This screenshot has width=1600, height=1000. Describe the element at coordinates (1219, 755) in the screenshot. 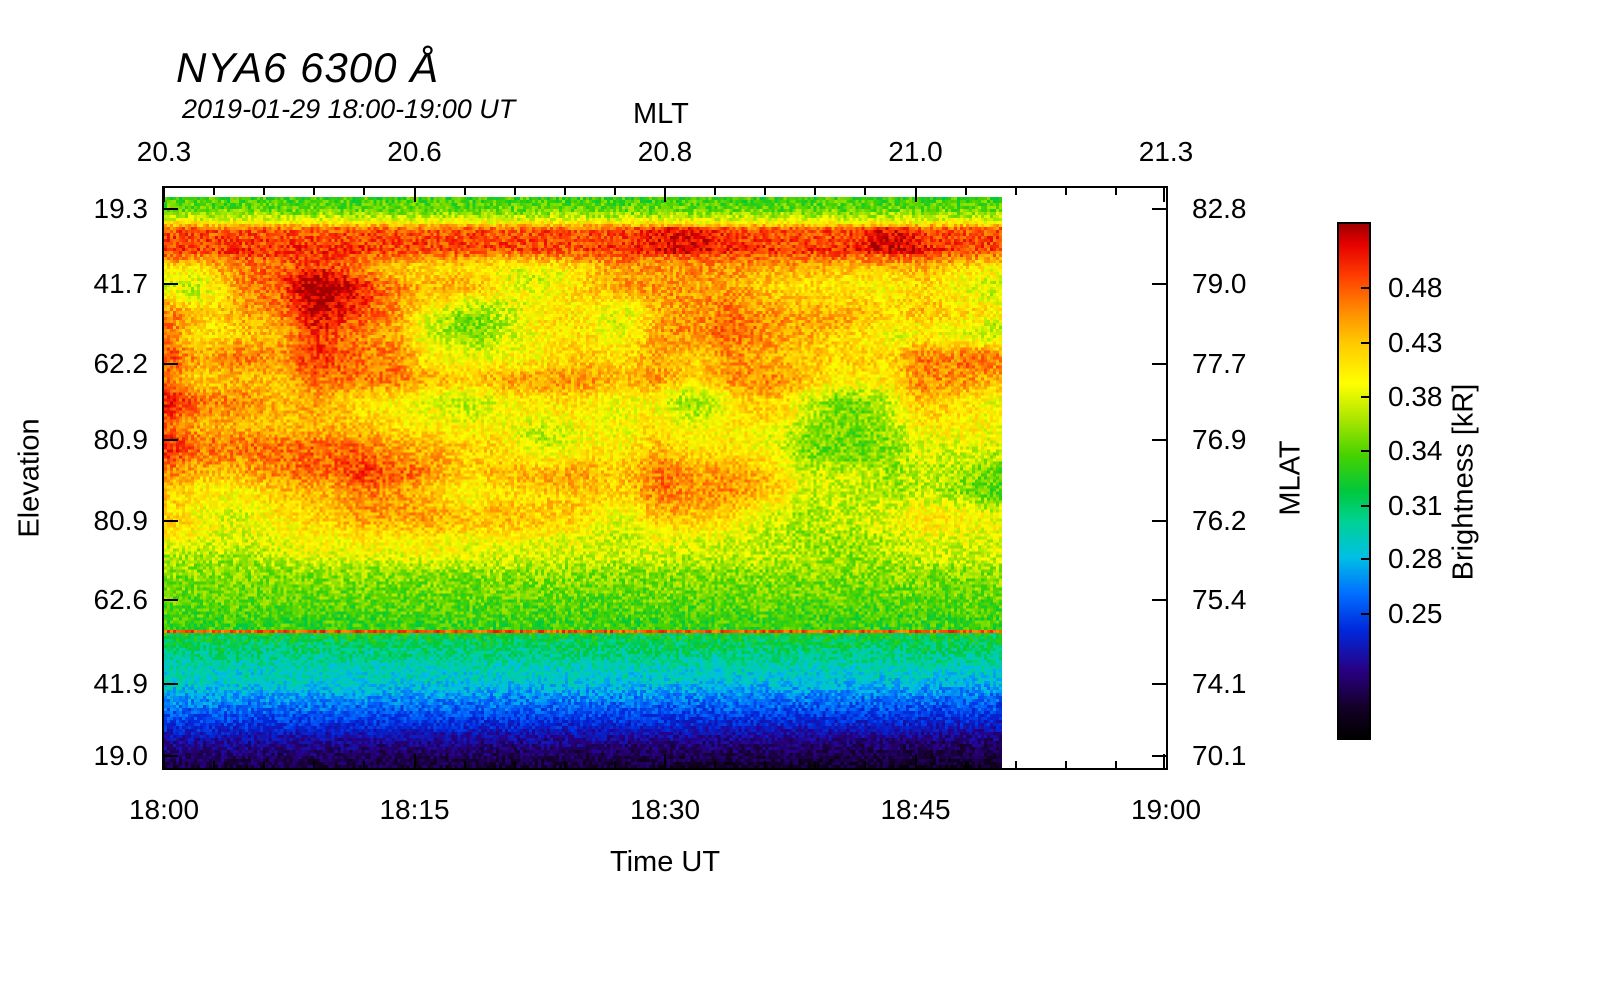

I see `tick-label: 70.1` at that location.